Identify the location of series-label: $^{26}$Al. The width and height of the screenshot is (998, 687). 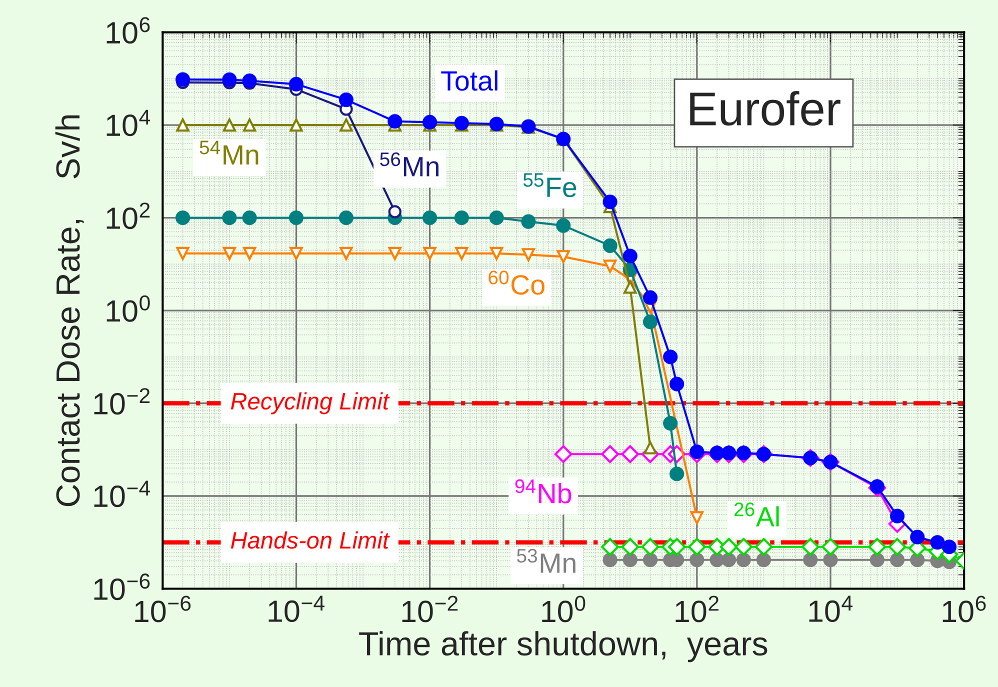
(756, 514).